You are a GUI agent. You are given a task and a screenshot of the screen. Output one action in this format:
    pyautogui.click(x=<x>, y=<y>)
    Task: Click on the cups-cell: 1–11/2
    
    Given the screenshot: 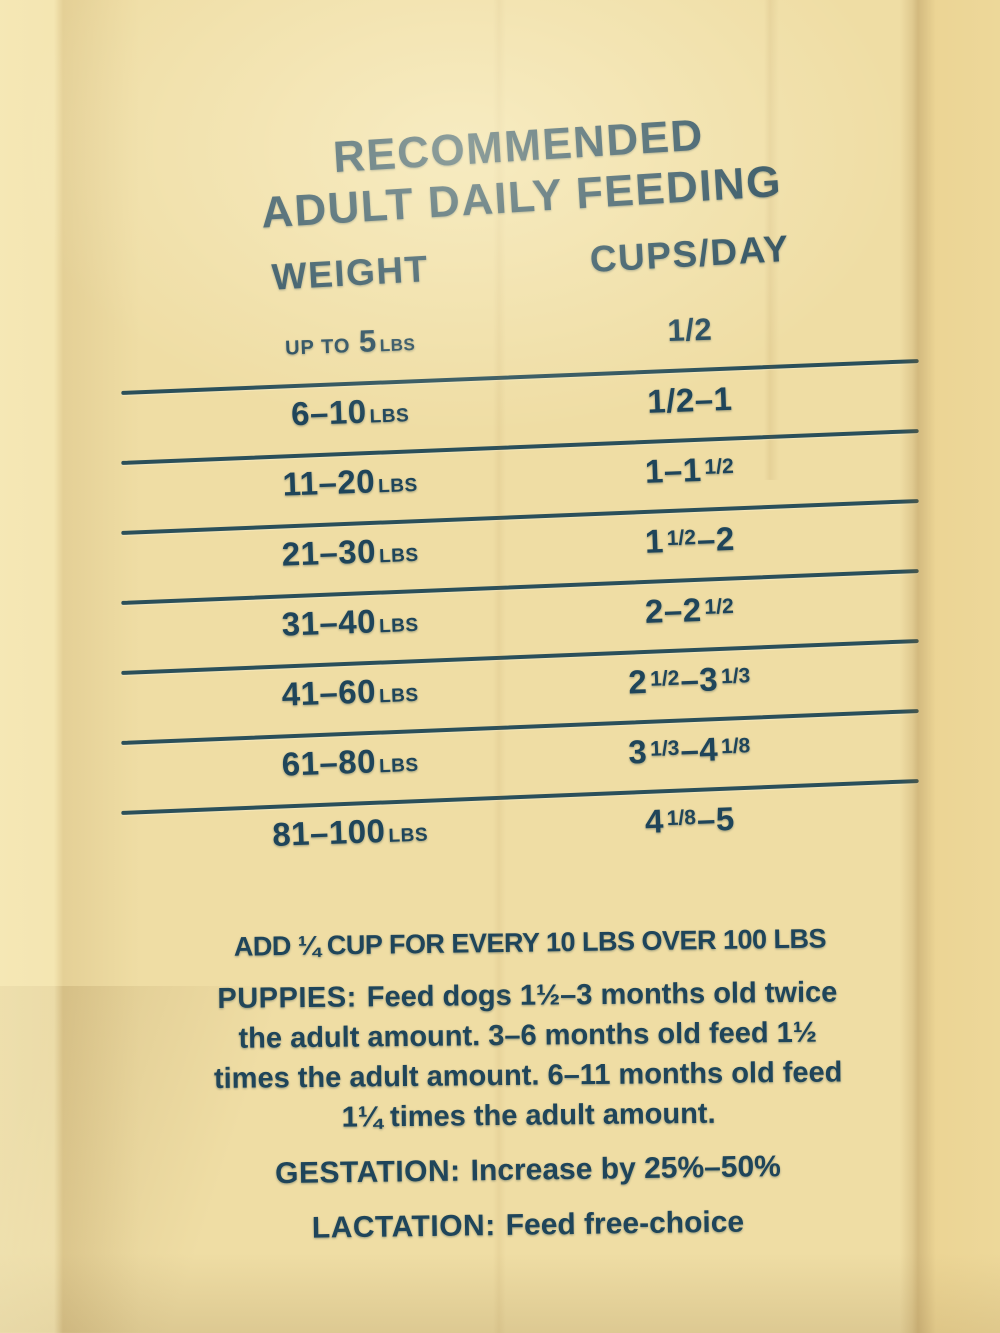 What is the action you would take?
    pyautogui.click(x=689, y=470)
    